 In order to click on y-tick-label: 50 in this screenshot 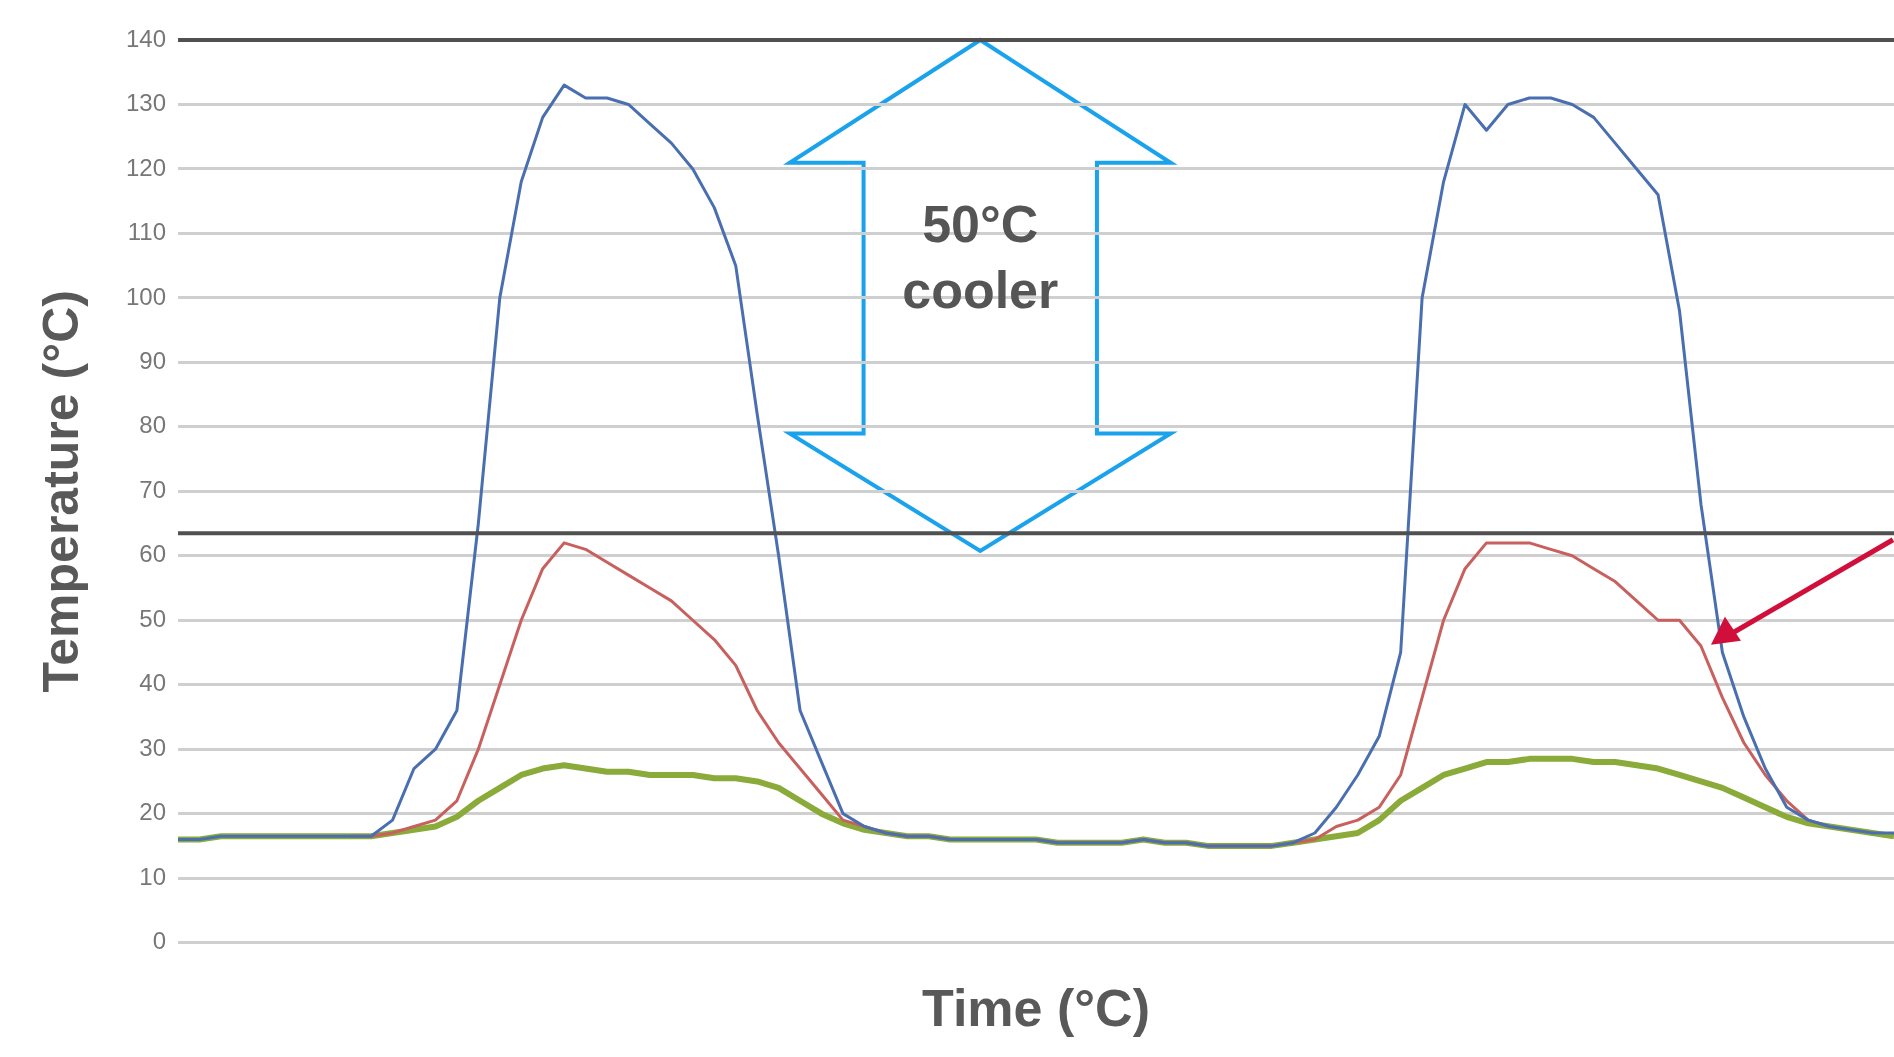, I will do `click(153, 618)`.